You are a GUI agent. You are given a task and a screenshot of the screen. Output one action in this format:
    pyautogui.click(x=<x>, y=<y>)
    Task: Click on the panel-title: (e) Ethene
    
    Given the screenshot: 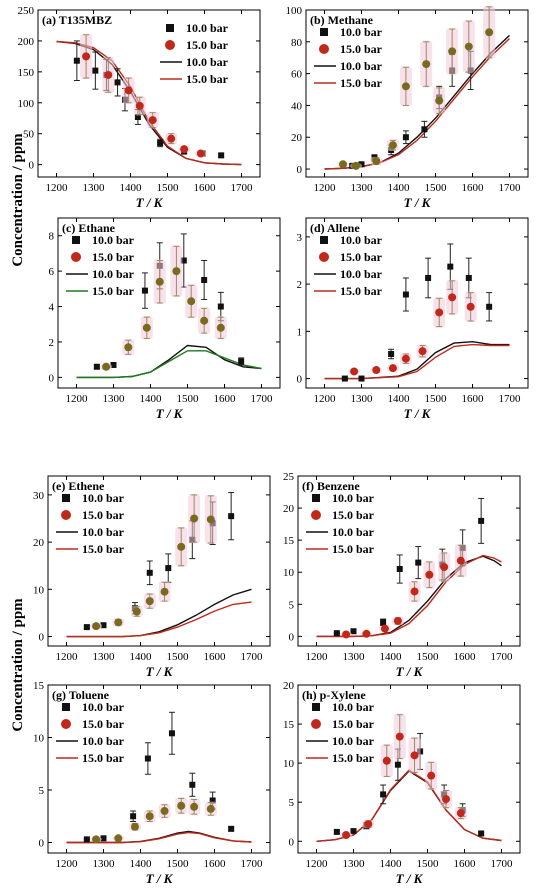 What is the action you would take?
    pyautogui.click(x=78, y=486)
    